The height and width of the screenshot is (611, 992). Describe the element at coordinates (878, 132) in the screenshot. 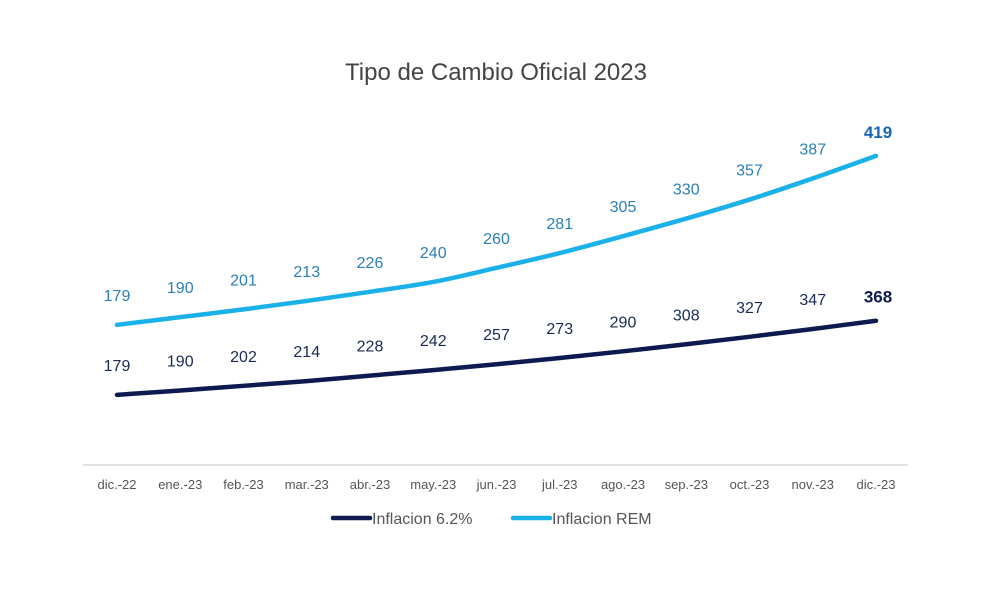

I see `data-label: 419` at that location.